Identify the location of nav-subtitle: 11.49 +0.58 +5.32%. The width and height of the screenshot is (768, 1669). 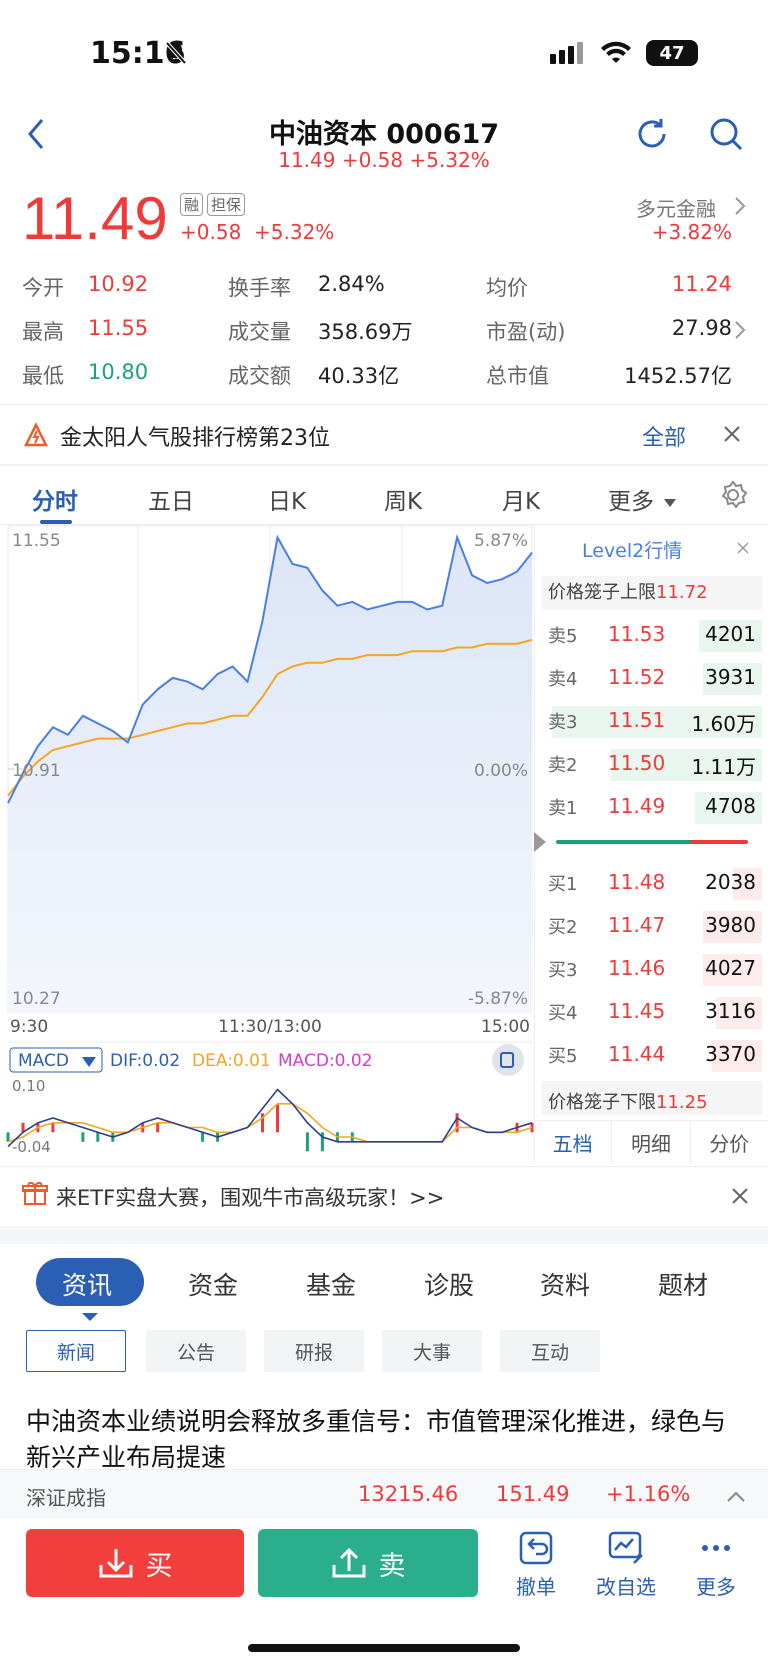
(384, 160).